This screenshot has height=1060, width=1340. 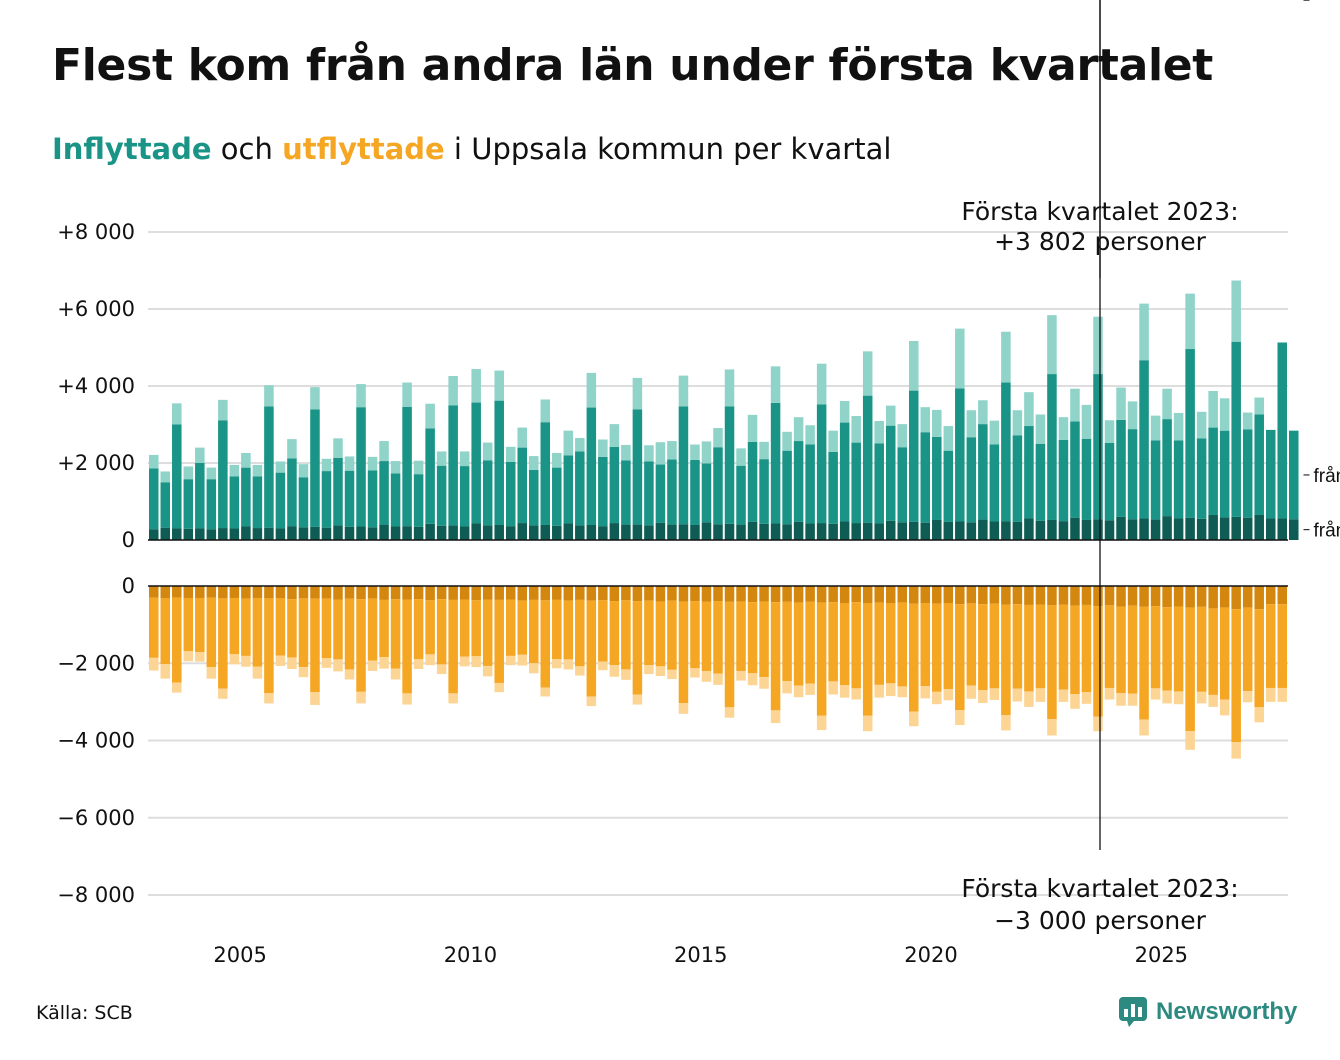 I want to click on source-note: Källa: SCB, so click(x=84, y=1013).